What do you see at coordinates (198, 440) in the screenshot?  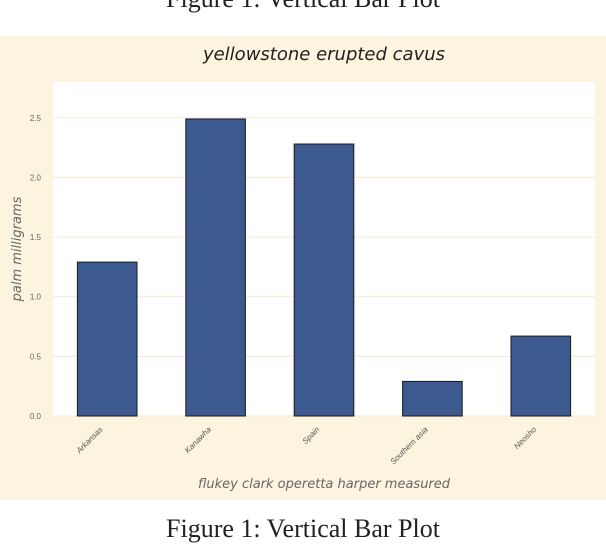 I see `x-tick-label: Kanawha` at bounding box center [198, 440].